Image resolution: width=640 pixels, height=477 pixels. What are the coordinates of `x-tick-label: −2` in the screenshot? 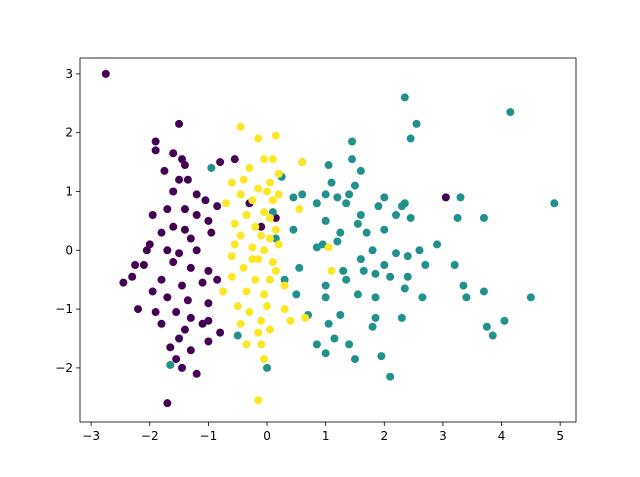 It's located at (150, 436).